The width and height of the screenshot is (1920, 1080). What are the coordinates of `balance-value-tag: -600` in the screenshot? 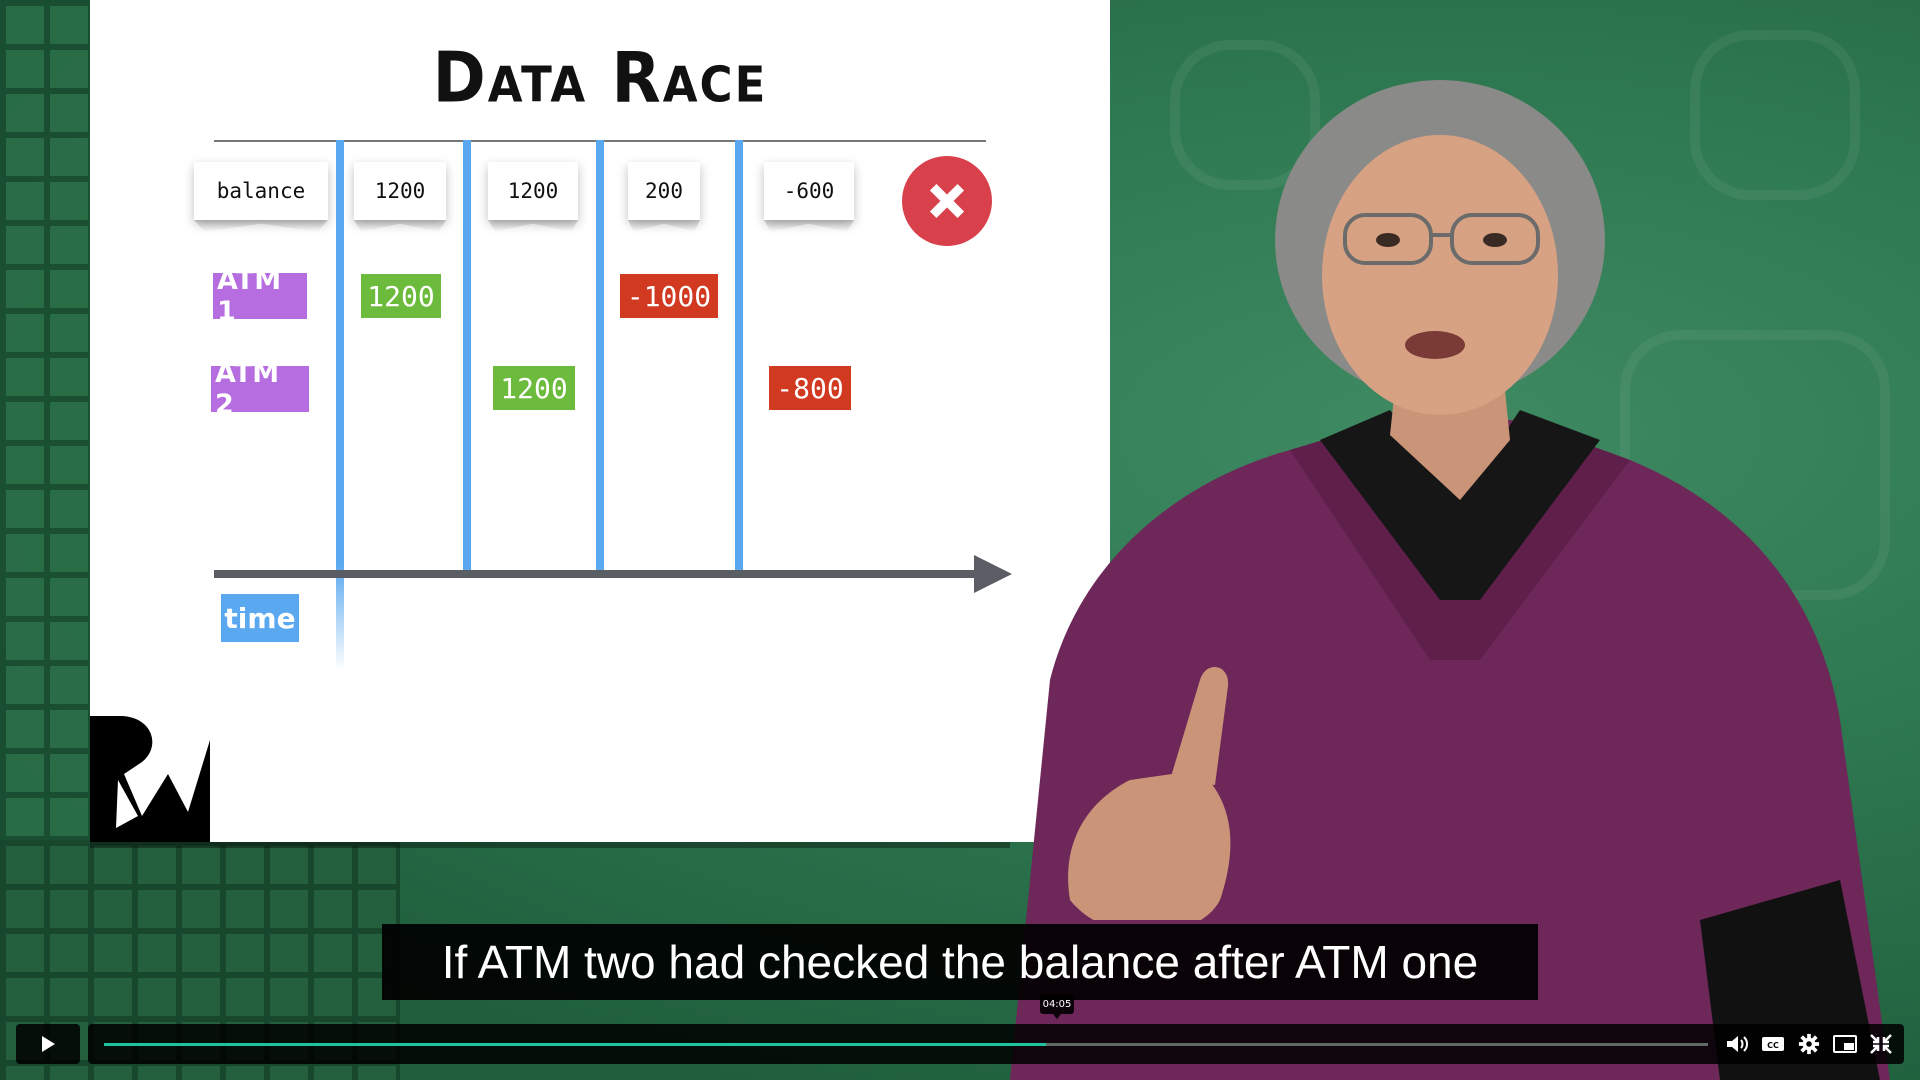 It's located at (809, 191).